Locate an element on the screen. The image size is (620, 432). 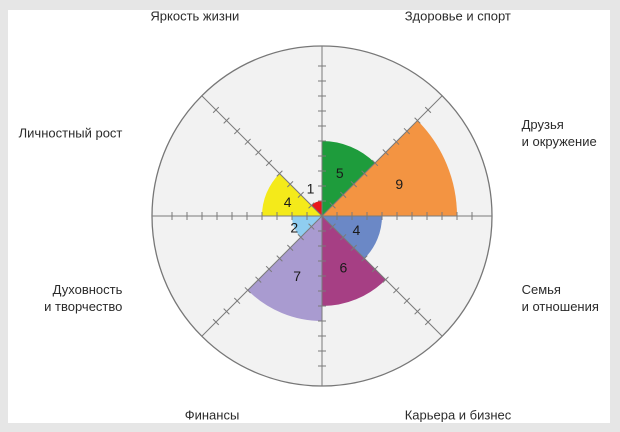
category-label-финансы: Финансы is located at coordinates (212, 415).